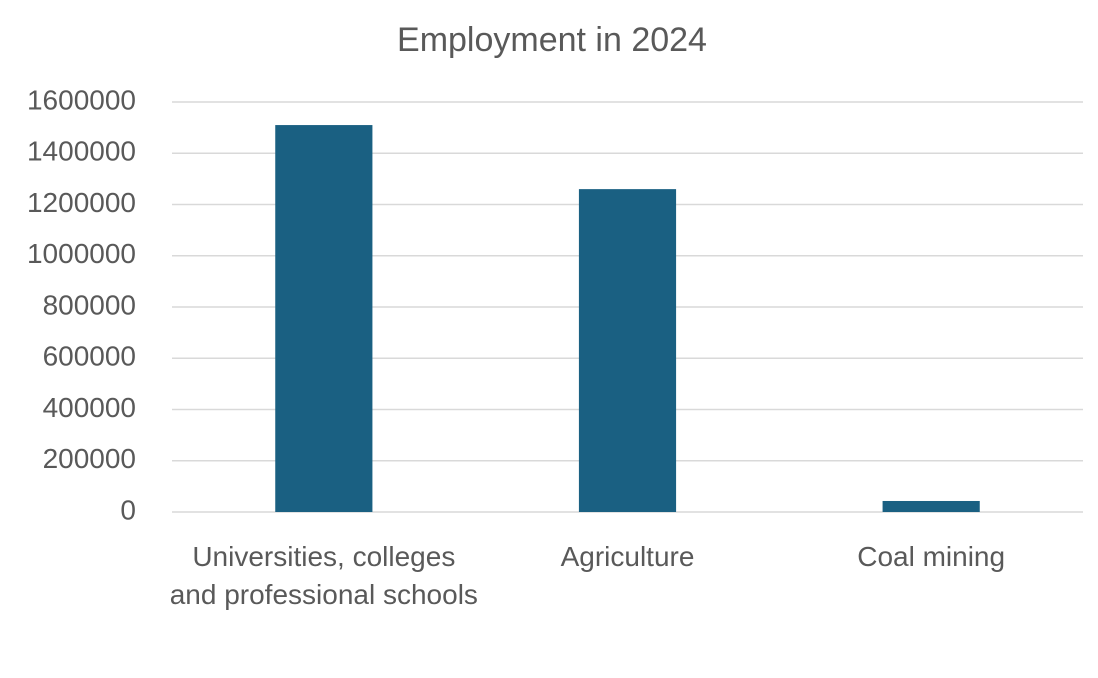  I want to click on chart-title: Employment in 2024, so click(552, 40).